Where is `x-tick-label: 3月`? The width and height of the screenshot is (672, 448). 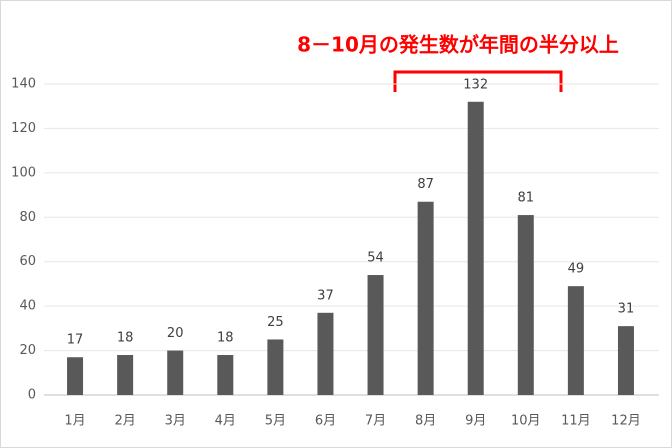 x-tick-label: 3月 is located at coordinates (175, 421).